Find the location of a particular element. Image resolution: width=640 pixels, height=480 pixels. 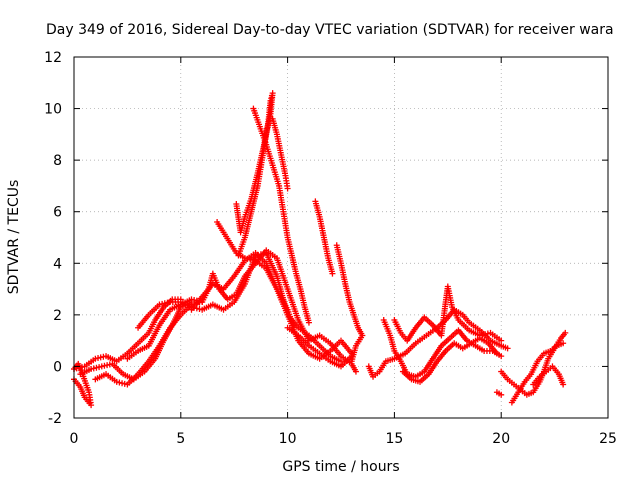

y-tick-label: 2 is located at coordinates (57, 316).